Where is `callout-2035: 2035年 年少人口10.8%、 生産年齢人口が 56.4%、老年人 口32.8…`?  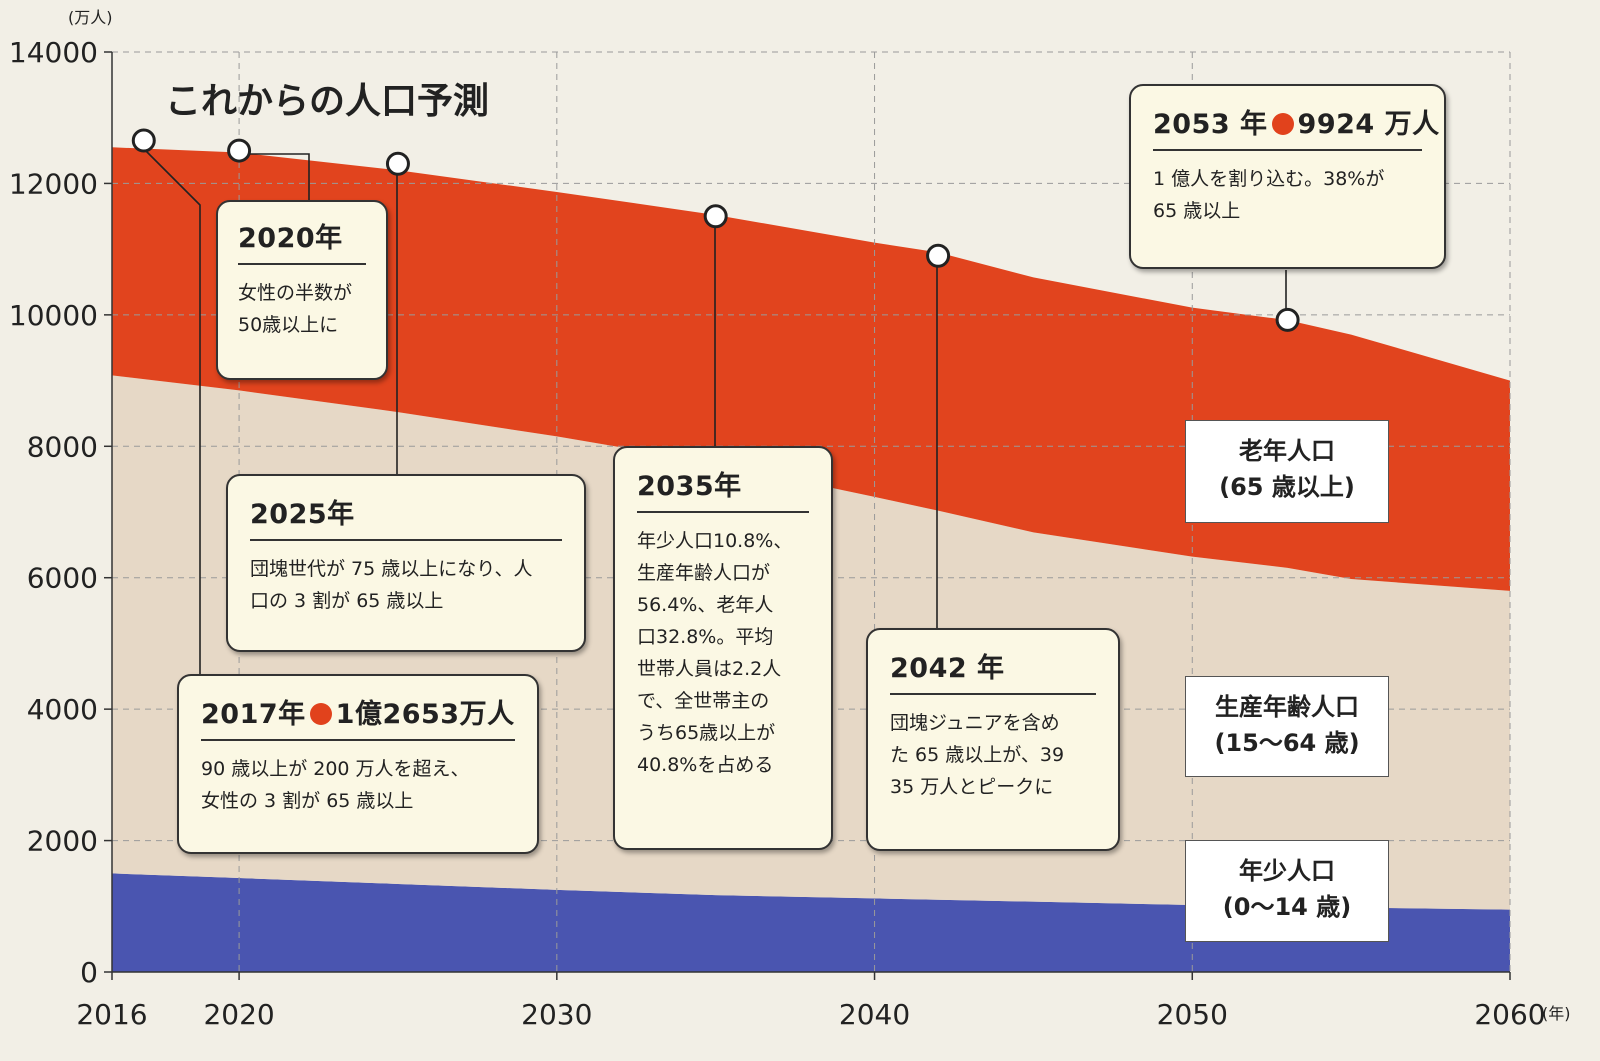 callout-2035: 2035年 年少人口10.8%、 生産年齢人口が 56.4%、老年人 口32.8… is located at coordinates (723, 648).